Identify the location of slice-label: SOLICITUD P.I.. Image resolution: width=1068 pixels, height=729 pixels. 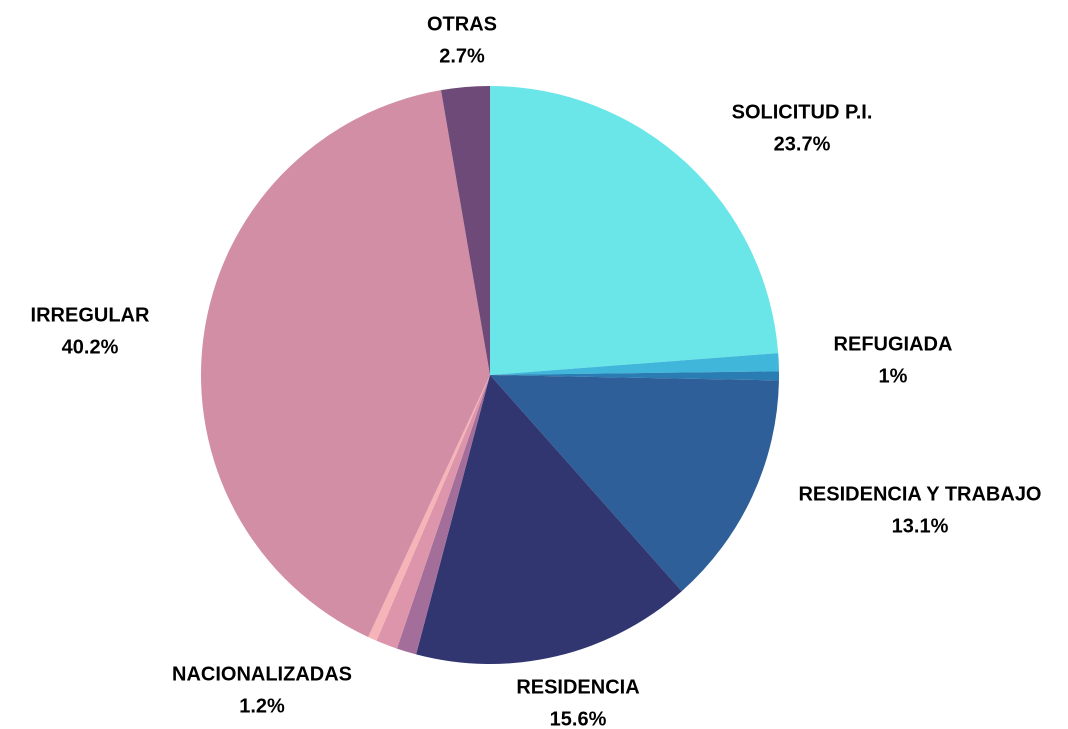
(802, 112).